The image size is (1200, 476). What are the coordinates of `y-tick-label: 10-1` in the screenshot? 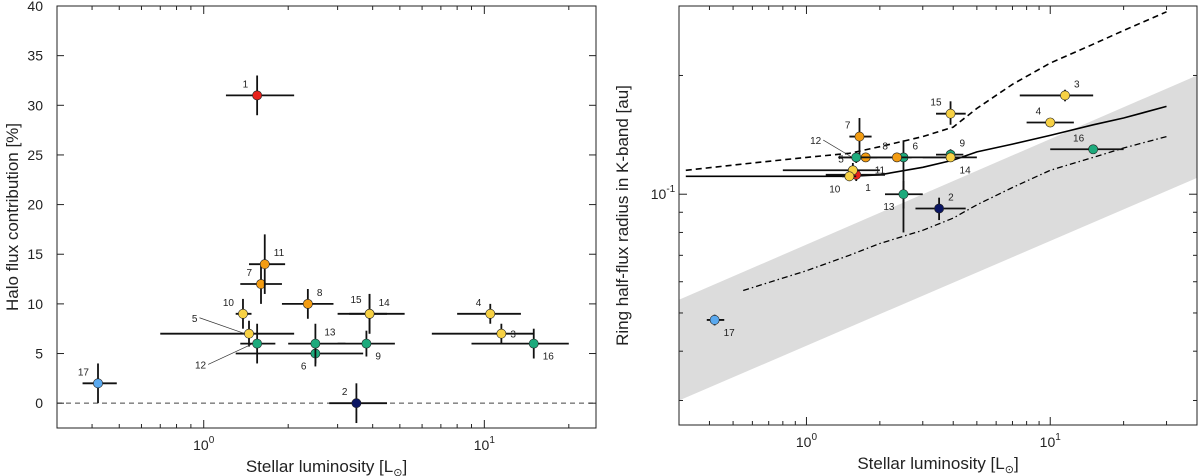 It's located at (663, 193).